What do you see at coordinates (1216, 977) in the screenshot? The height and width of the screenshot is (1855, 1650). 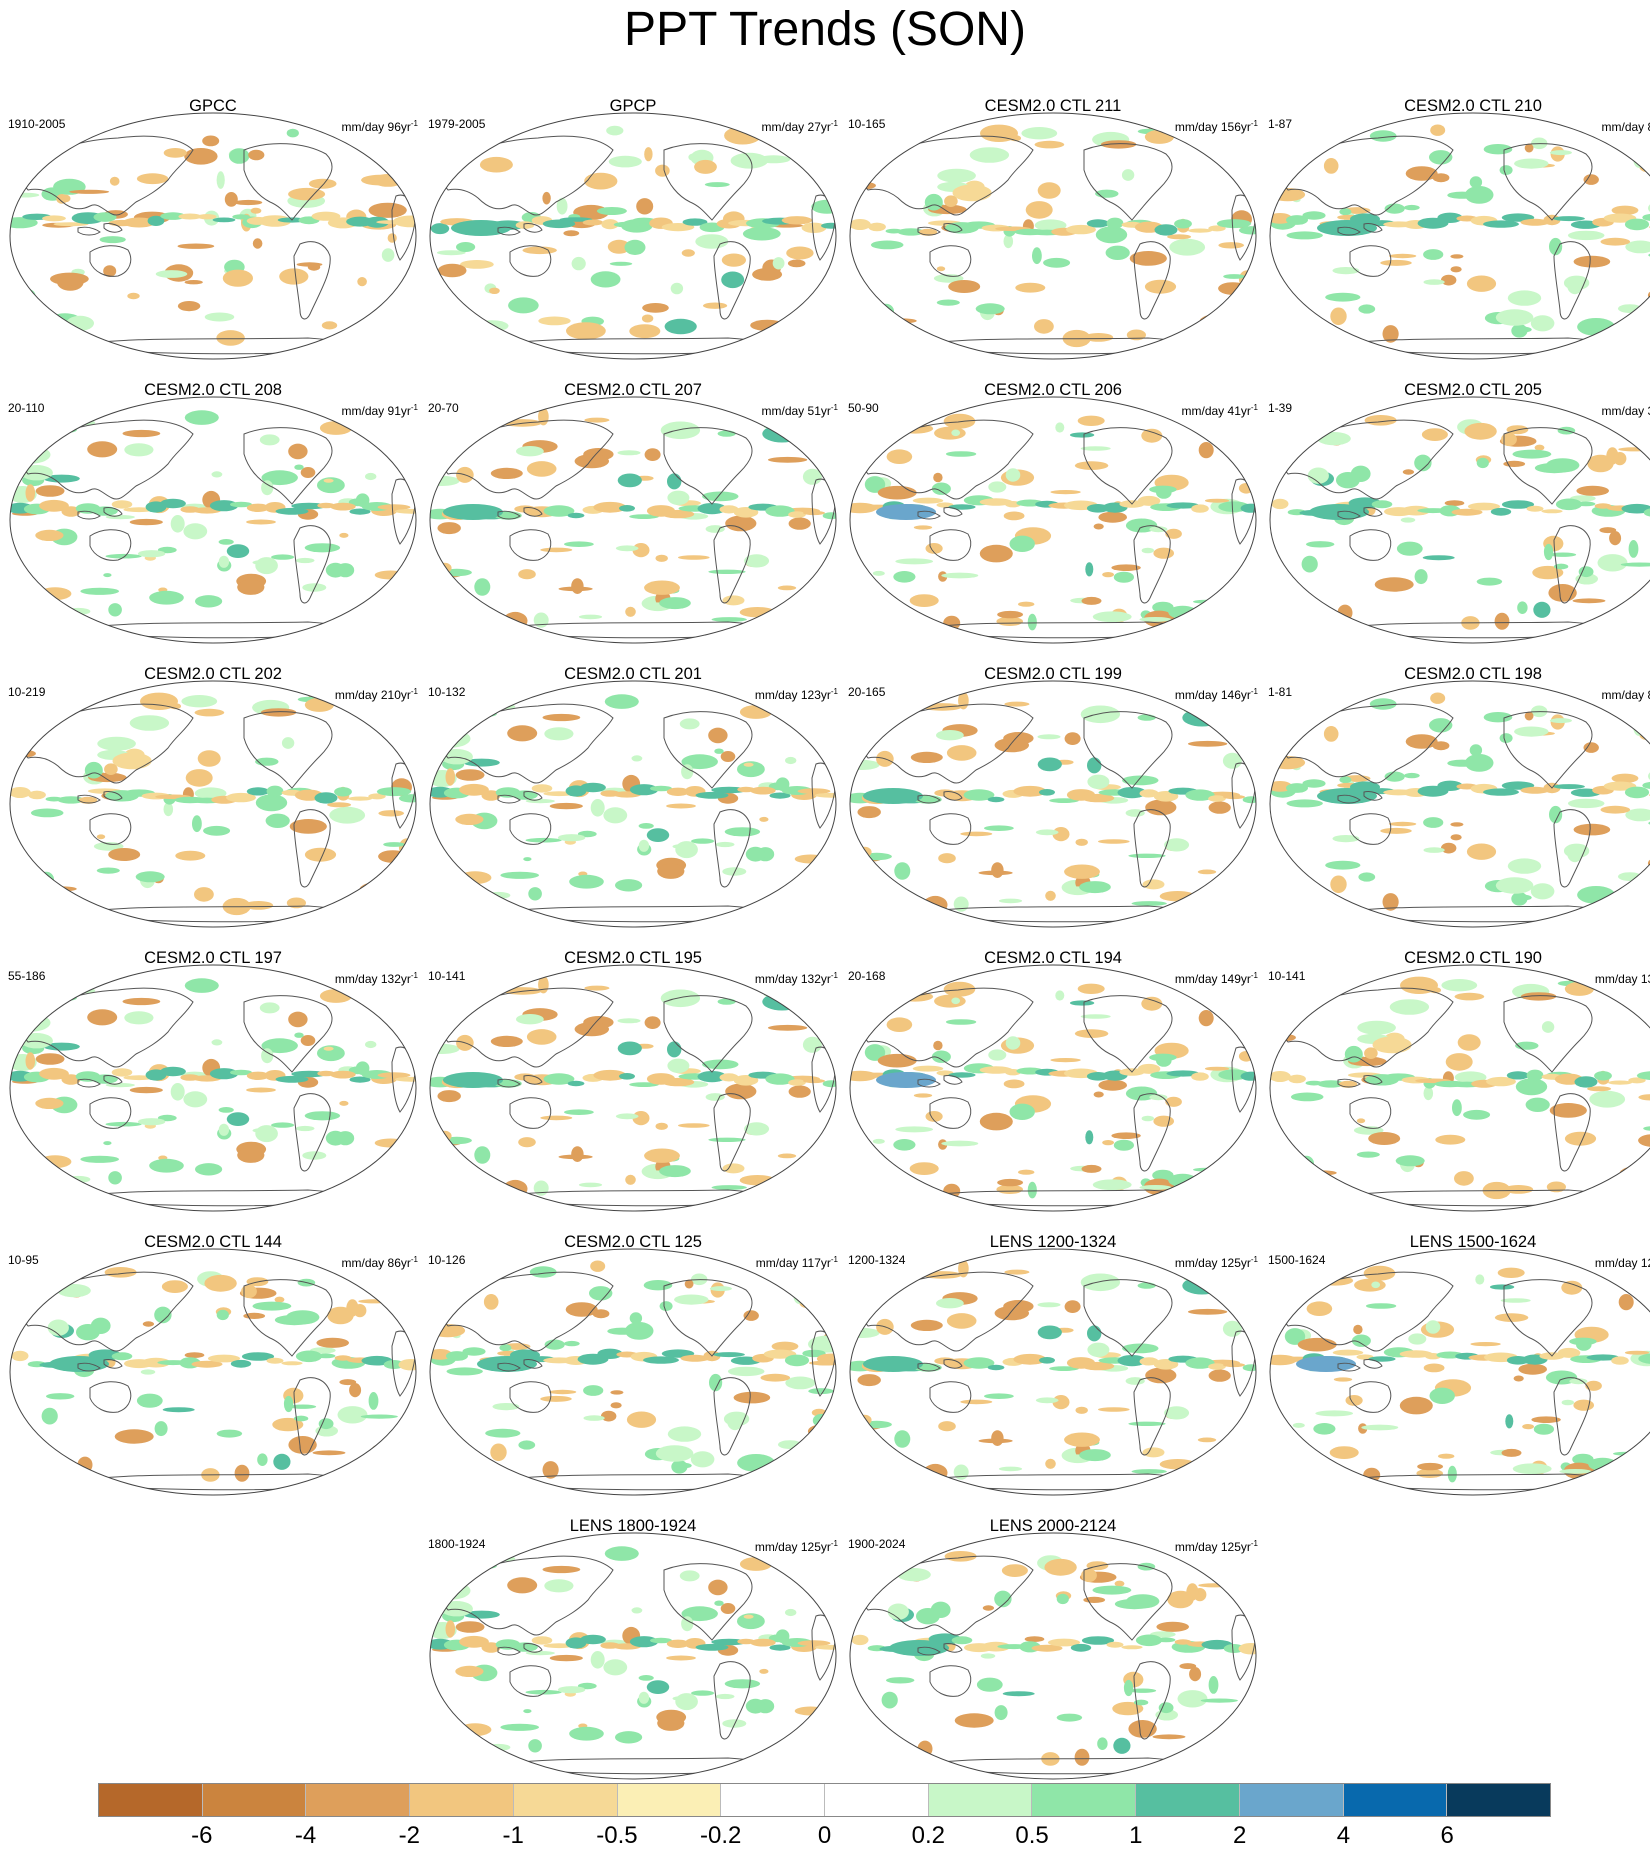 I see `panel-units: mm/day 149yr-1` at bounding box center [1216, 977].